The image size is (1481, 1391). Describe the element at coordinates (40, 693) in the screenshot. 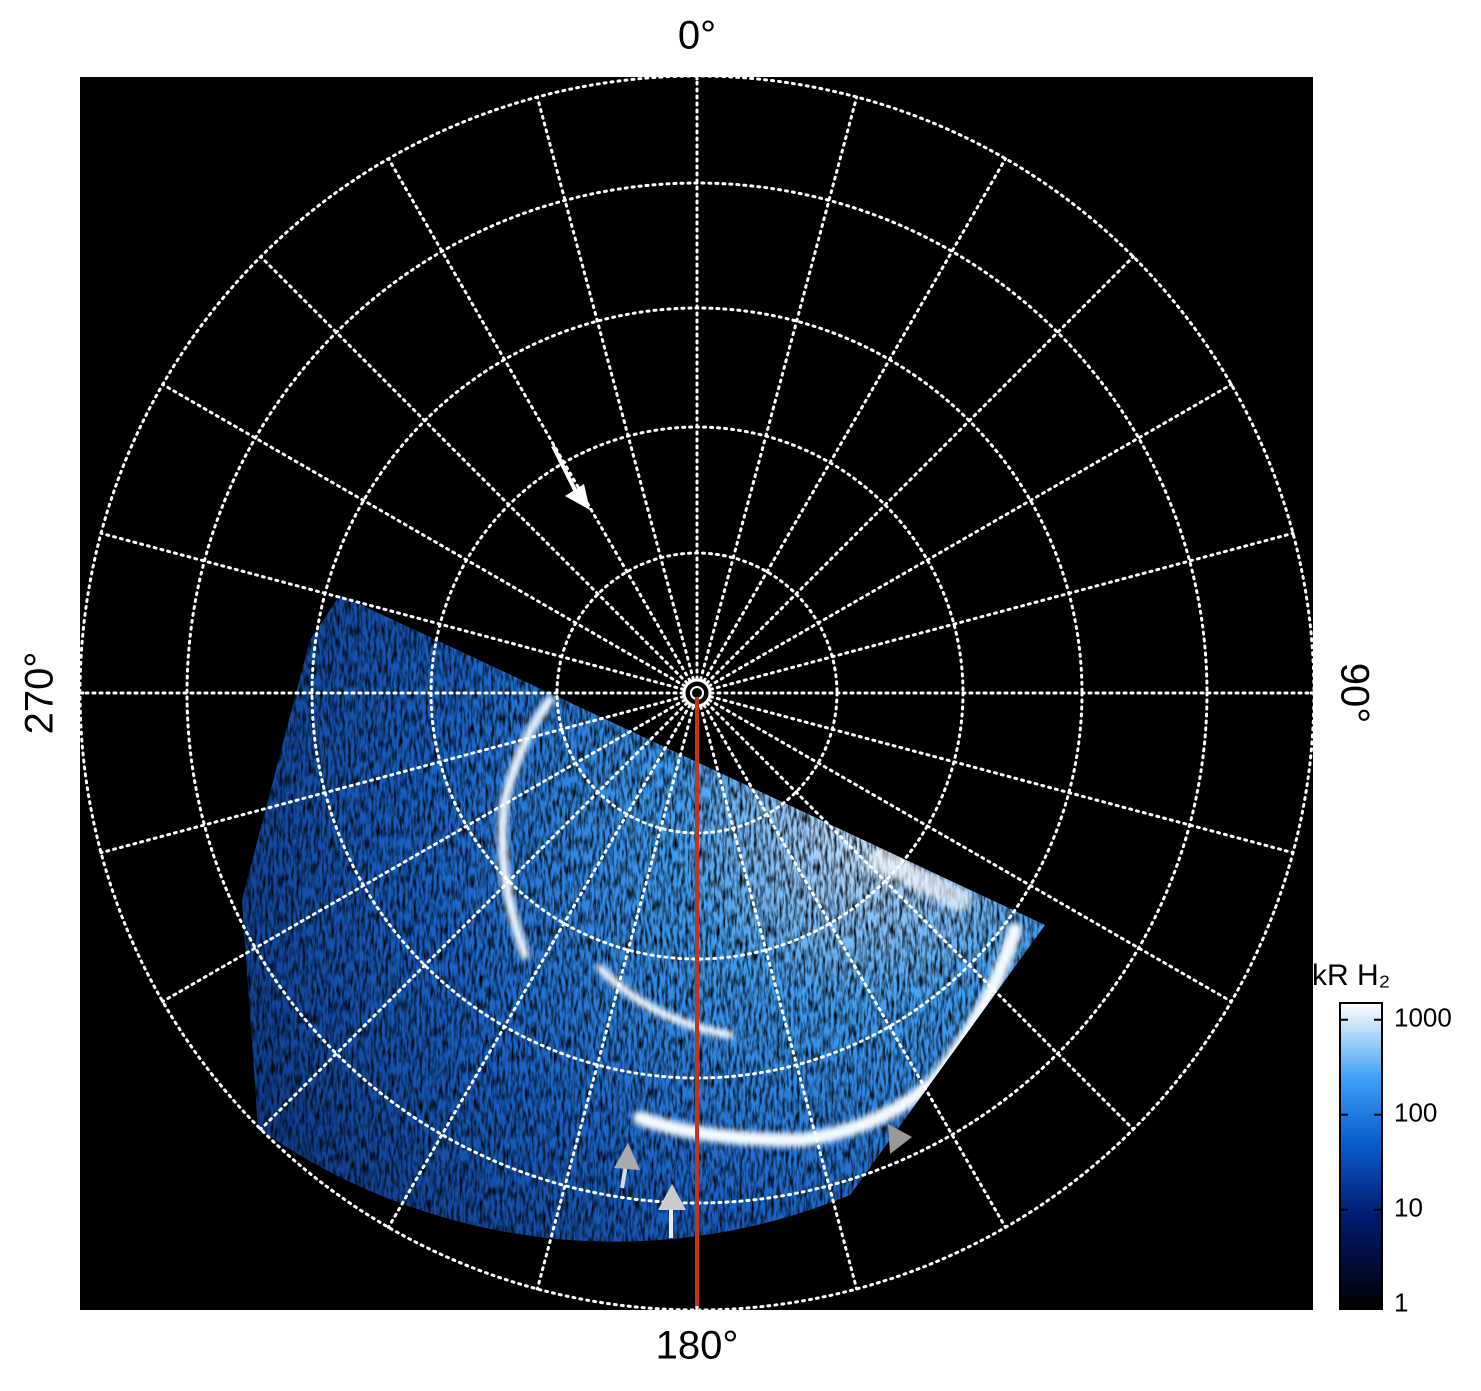

I see `angle-label: 270°` at that location.